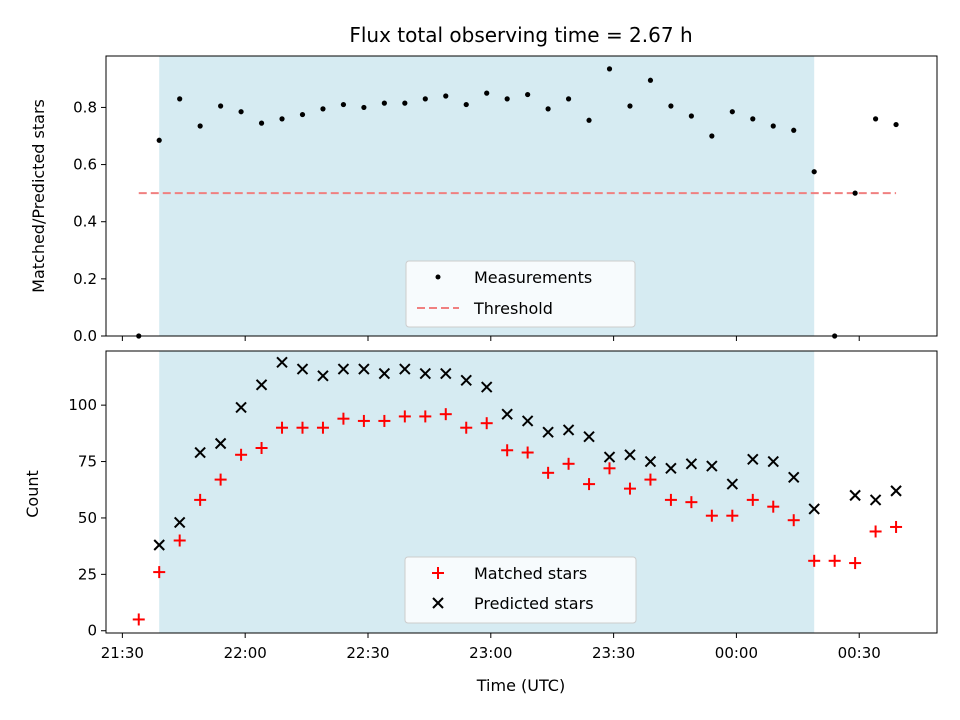 The image size is (960, 720). Describe the element at coordinates (438, 603) in the screenshot. I see `legend-marker-predicted-stars` at that location.